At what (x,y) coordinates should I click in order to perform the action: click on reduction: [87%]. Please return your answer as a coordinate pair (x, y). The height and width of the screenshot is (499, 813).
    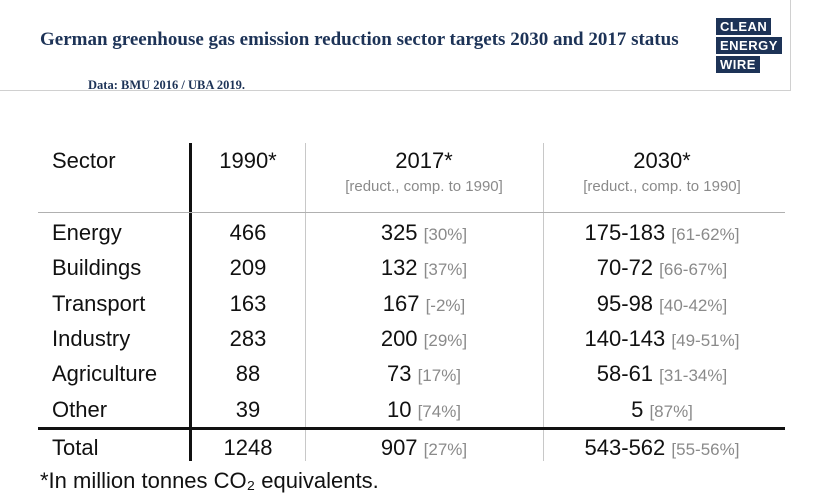
    Looking at the image, I should click on (671, 411).